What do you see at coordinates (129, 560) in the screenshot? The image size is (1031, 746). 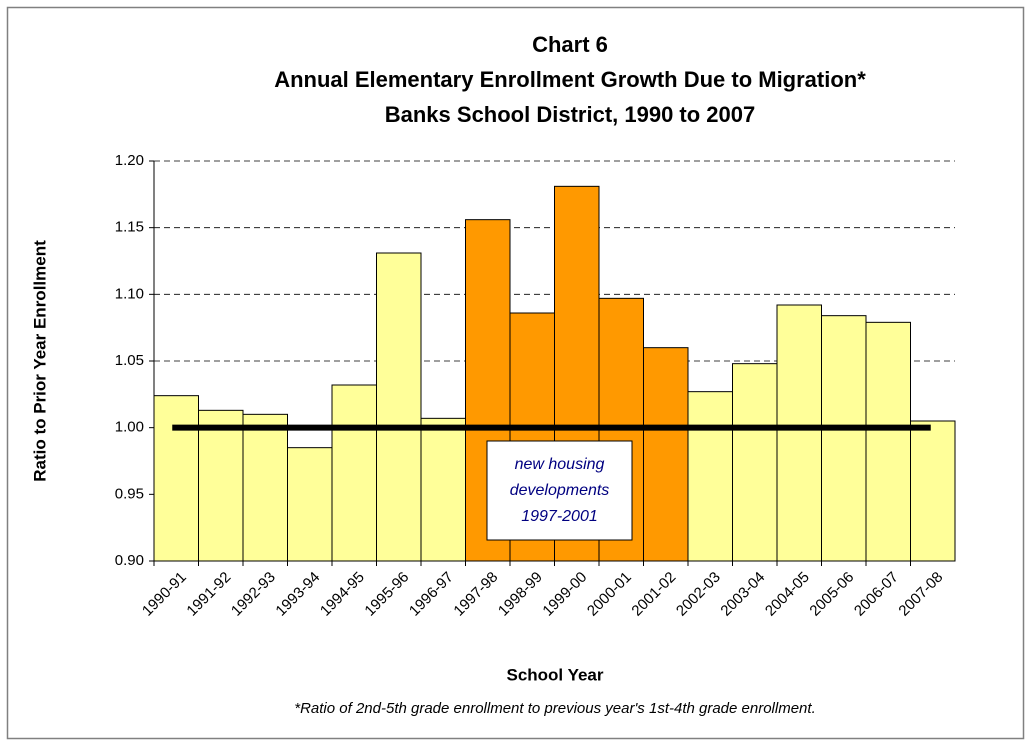 I see `y-tick-label: 0.90` at bounding box center [129, 560].